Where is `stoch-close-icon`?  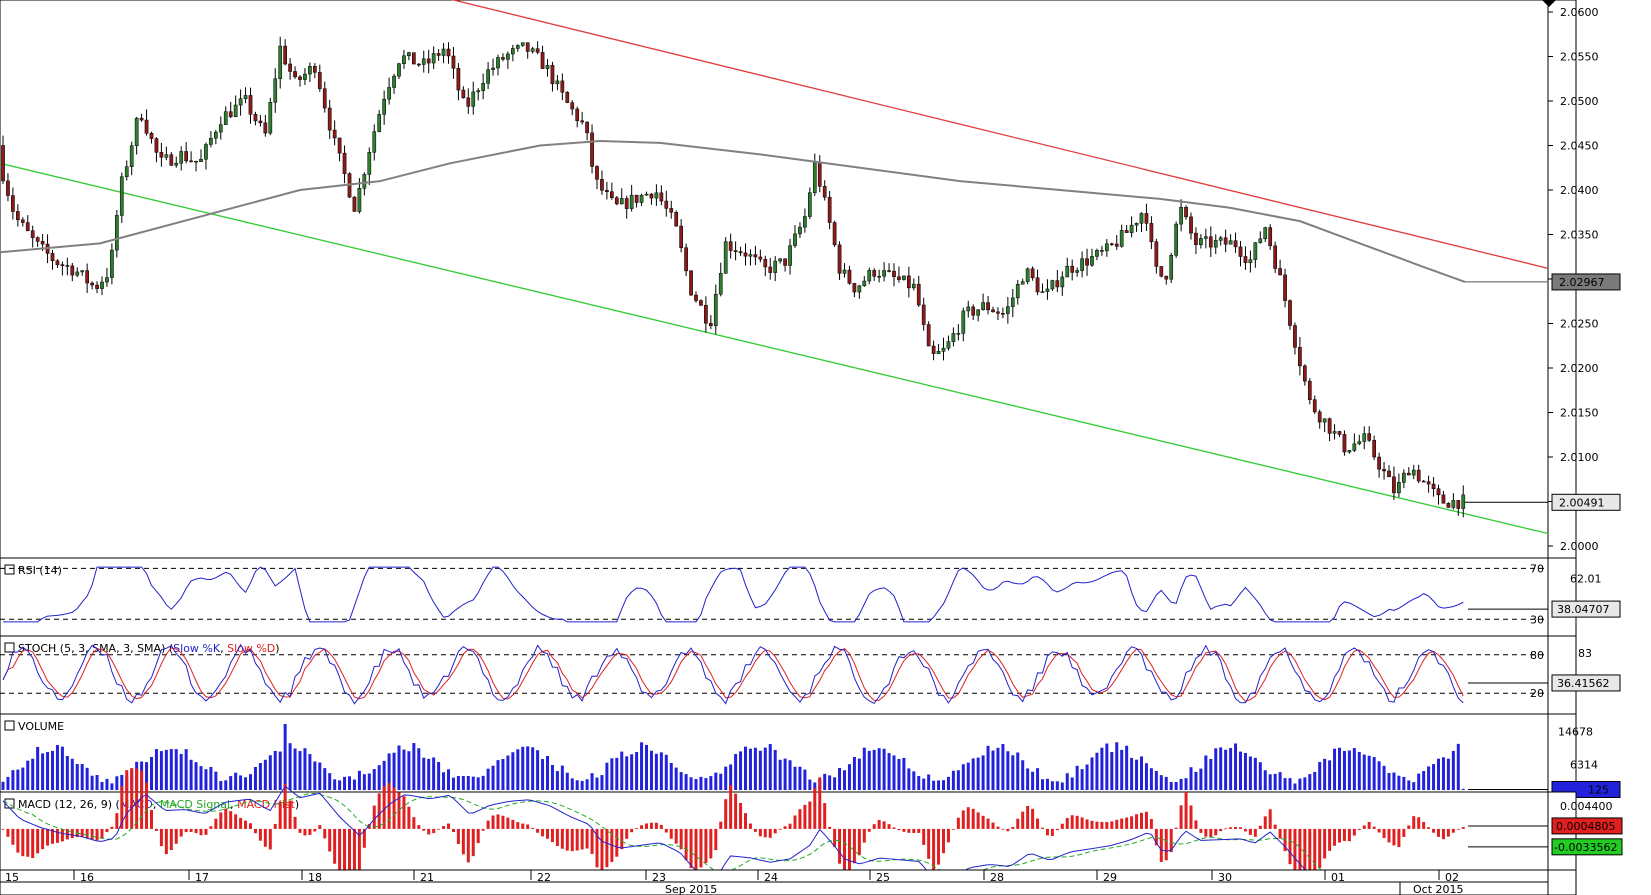 stoch-close-icon is located at coordinates (9, 647).